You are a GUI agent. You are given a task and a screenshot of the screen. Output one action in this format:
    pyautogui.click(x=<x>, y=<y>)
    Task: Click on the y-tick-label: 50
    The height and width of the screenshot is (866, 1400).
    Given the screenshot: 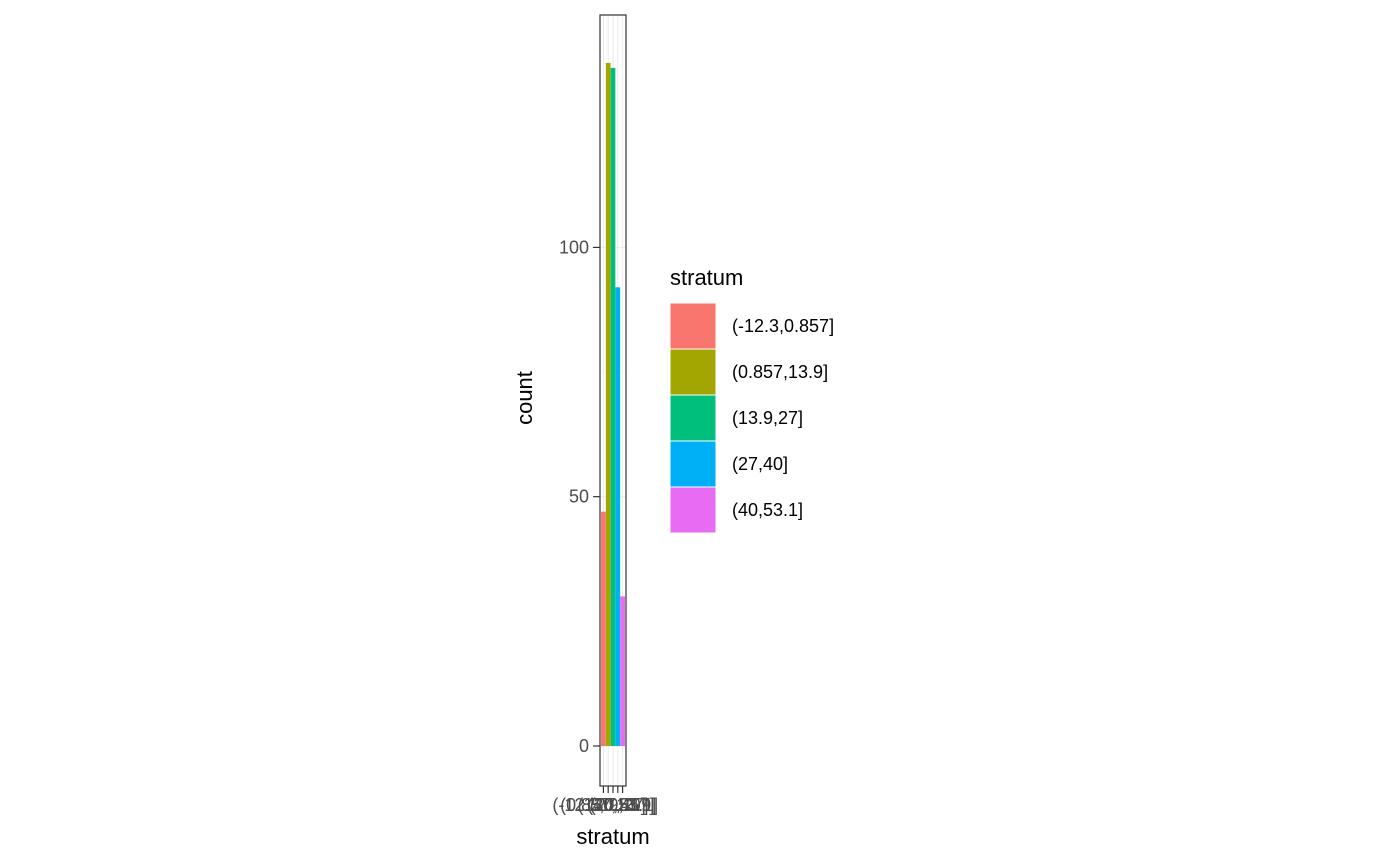 What is the action you would take?
    pyautogui.click(x=579, y=497)
    